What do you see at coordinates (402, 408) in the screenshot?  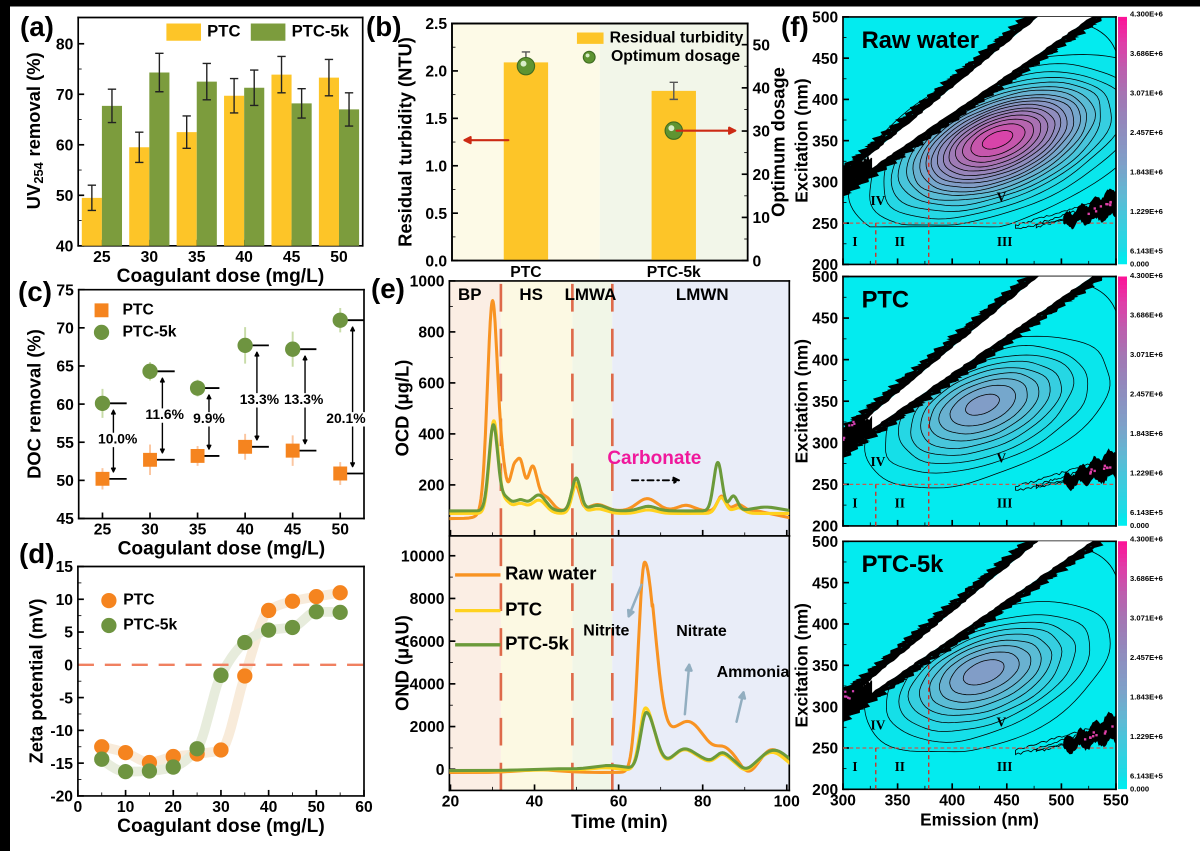 I see `svg-text: OCD (μg/L)` at bounding box center [402, 408].